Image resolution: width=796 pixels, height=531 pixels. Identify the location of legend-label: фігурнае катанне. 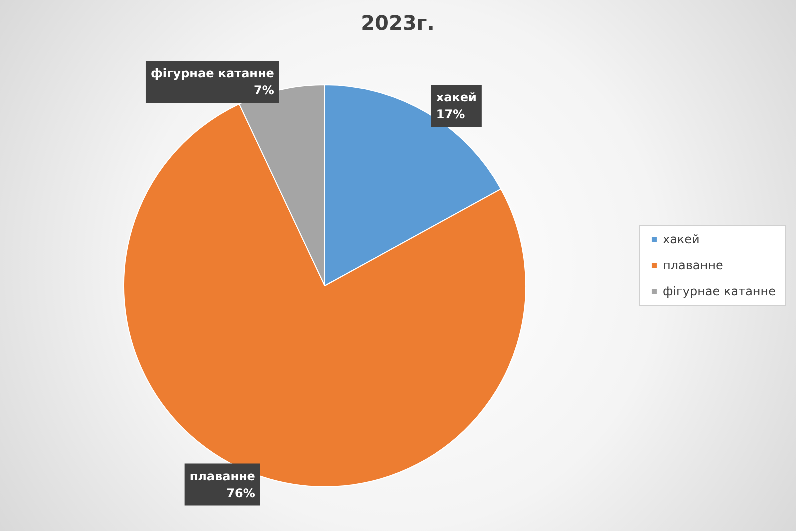
(719, 291).